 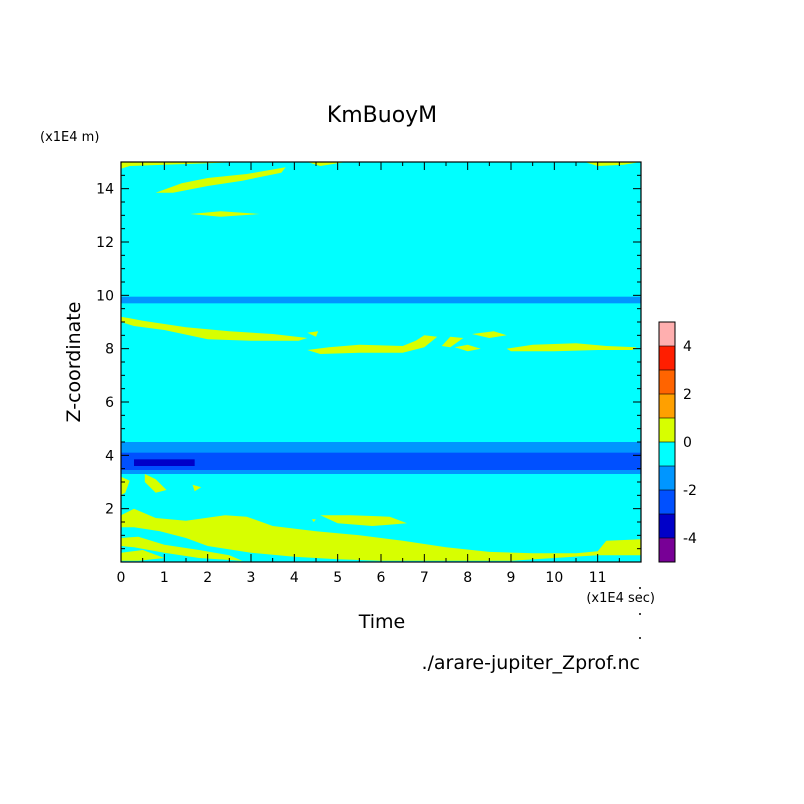 I want to click on colorbar-tick-label: 2, so click(x=687, y=395).